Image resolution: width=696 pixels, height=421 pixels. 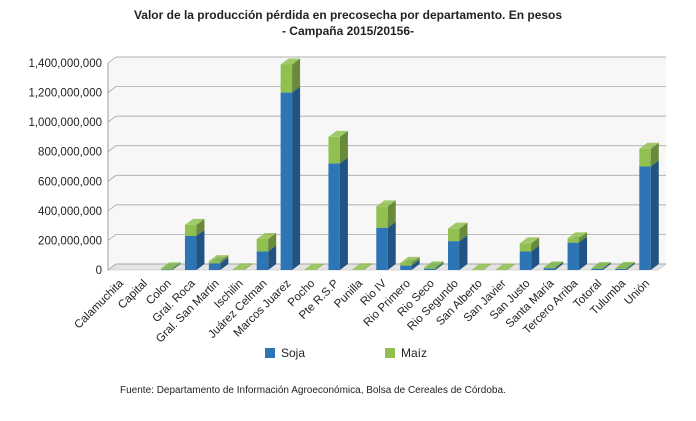 I want to click on bar-san-javier-maiz, so click(x=501, y=270).